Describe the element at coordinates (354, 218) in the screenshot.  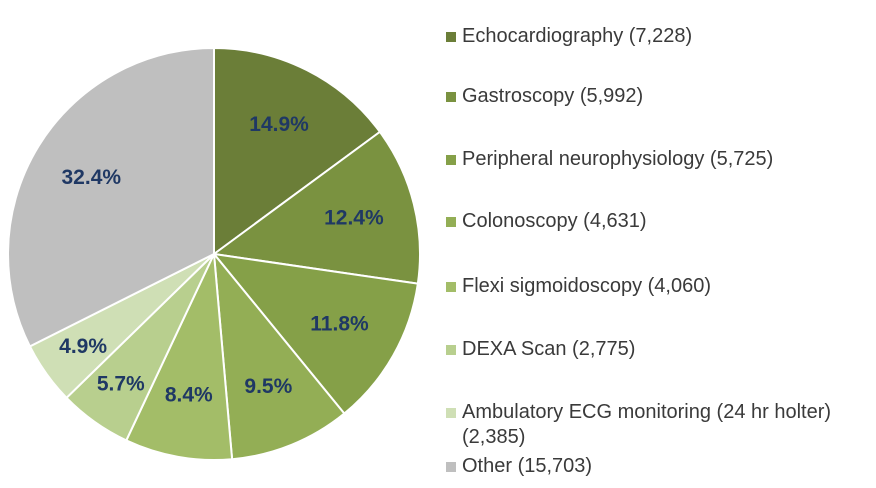
I see `slice-label: 12.4%` at that location.